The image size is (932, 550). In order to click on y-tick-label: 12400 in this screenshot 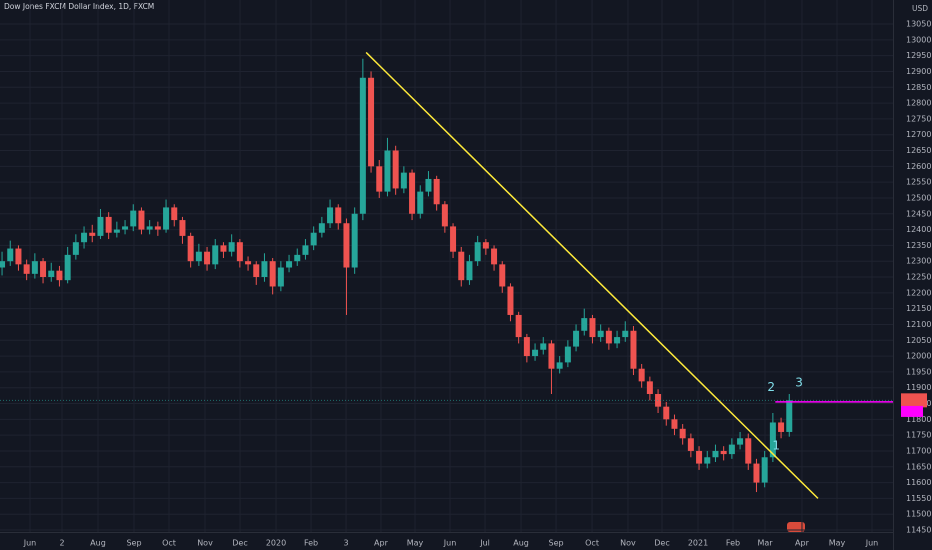, I will do `click(918, 229)`.